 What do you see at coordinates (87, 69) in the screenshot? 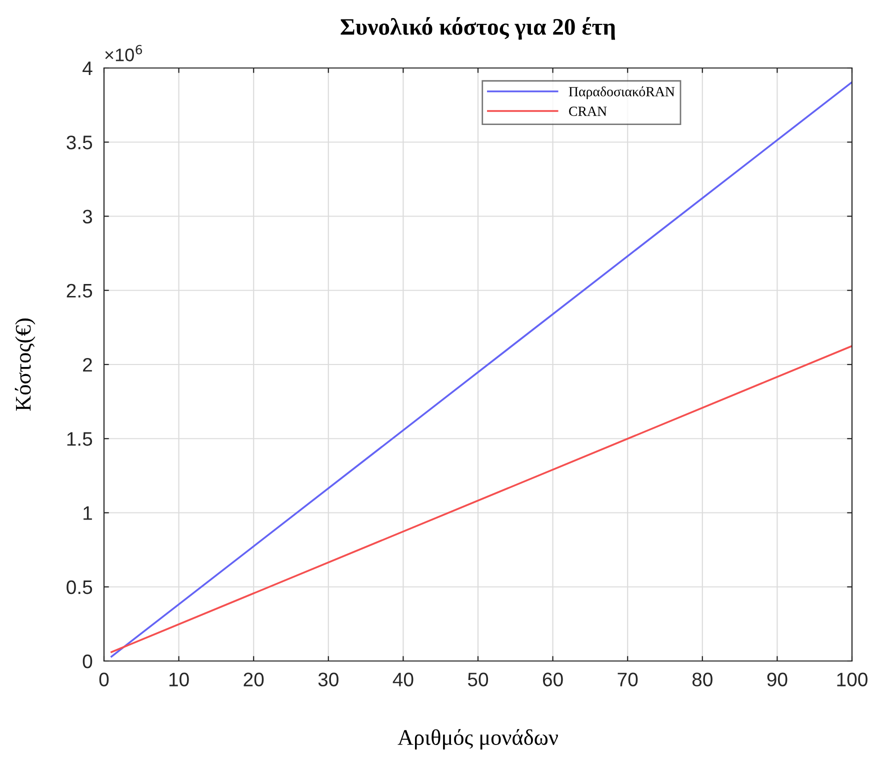
I see `y-tick-label: 4` at bounding box center [87, 69].